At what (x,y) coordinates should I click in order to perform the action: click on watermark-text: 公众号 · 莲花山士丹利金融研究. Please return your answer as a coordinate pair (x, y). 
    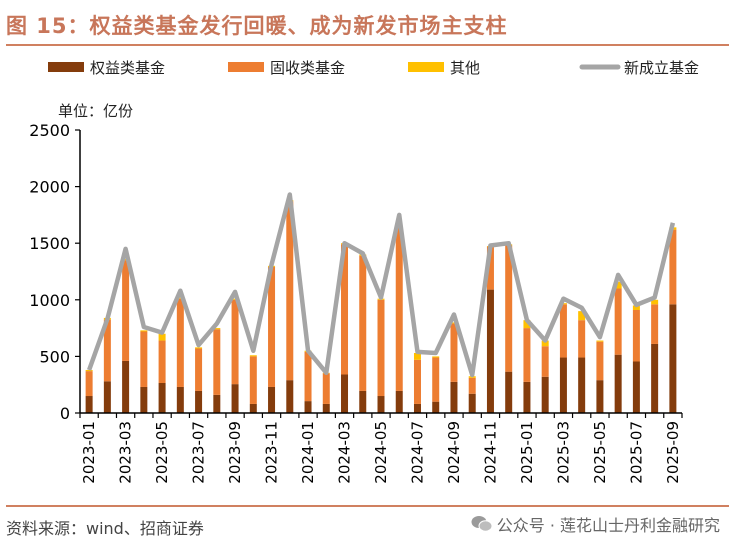
    Looking at the image, I should click on (608, 525).